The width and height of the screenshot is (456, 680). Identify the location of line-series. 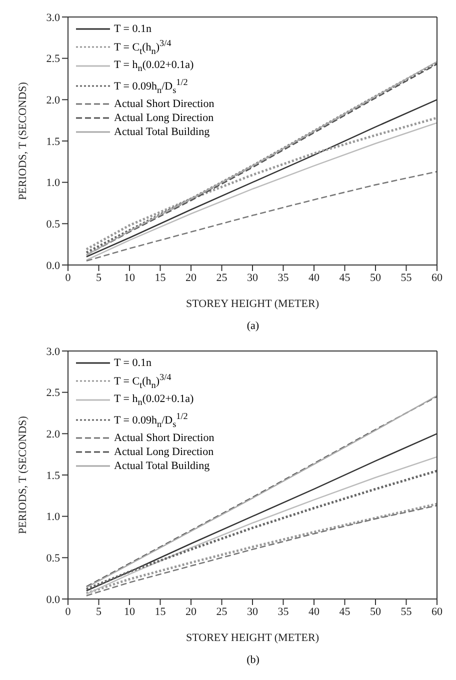
(261, 216).